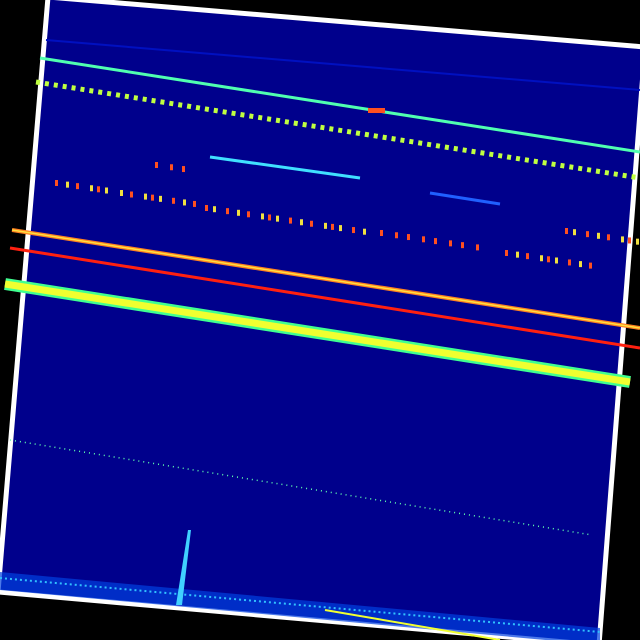  What do you see at coordinates (376, 110) in the screenshot?
I see `burst` at bounding box center [376, 110].